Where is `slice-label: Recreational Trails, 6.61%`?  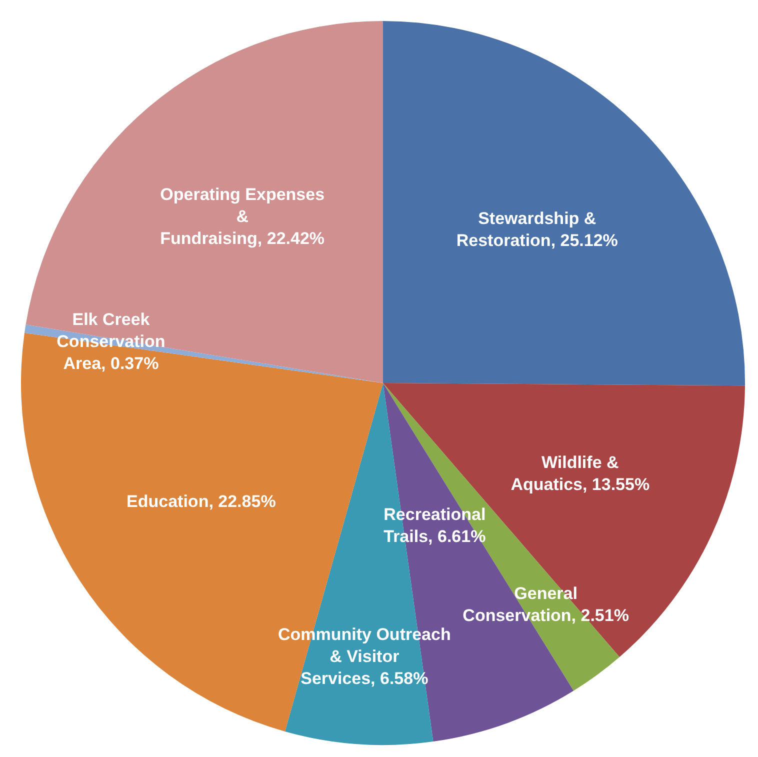
slice-label: Recreational Trails, 6.61% is located at coordinates (434, 526).